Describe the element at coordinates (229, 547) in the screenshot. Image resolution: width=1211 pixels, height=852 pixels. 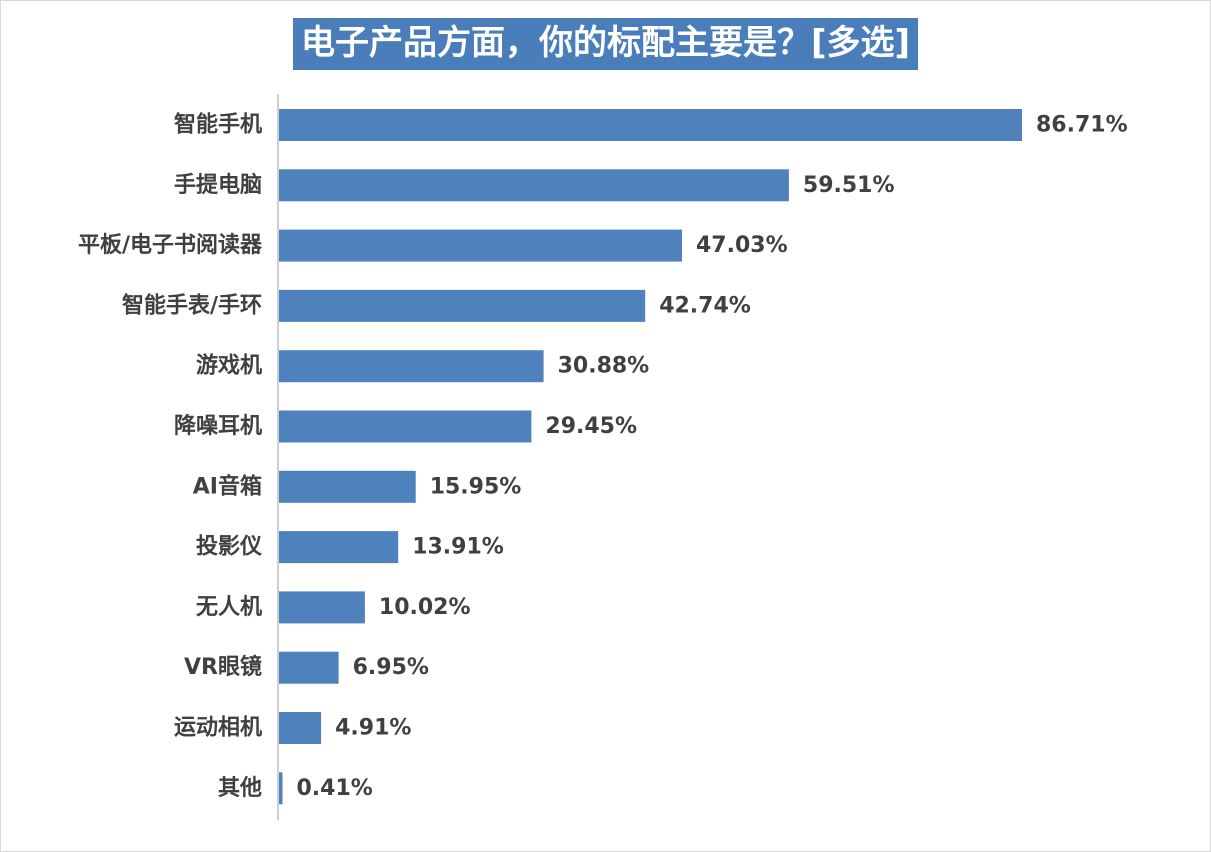
I see `category-label: 投影仪` at that location.